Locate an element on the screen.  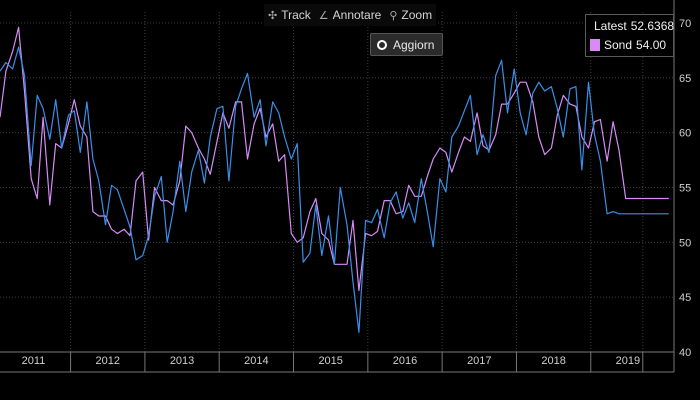
legend-item-latest: Latest 52.6368 is located at coordinates (630, 25).